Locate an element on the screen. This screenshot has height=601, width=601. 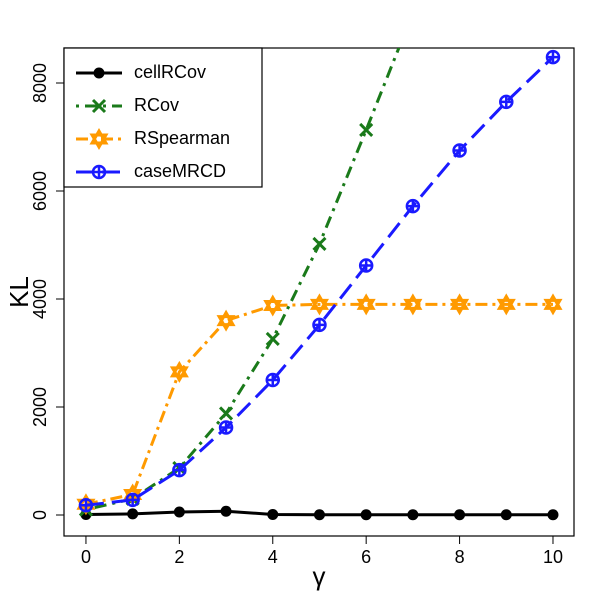
y-tick-label: 2000 is located at coordinates (40, 407).